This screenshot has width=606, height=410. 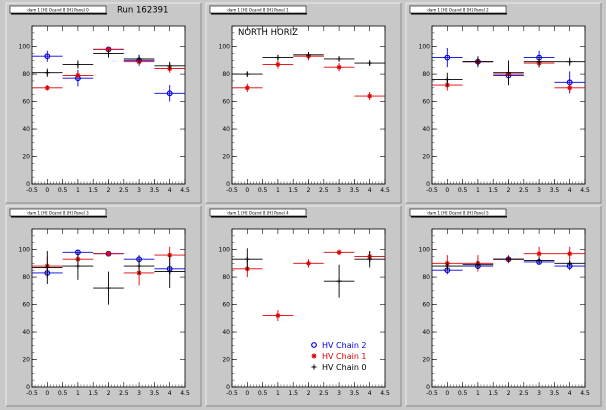 What do you see at coordinates (555, 190) in the screenshot?
I see `x-tick-label: 3.5` at bounding box center [555, 190].